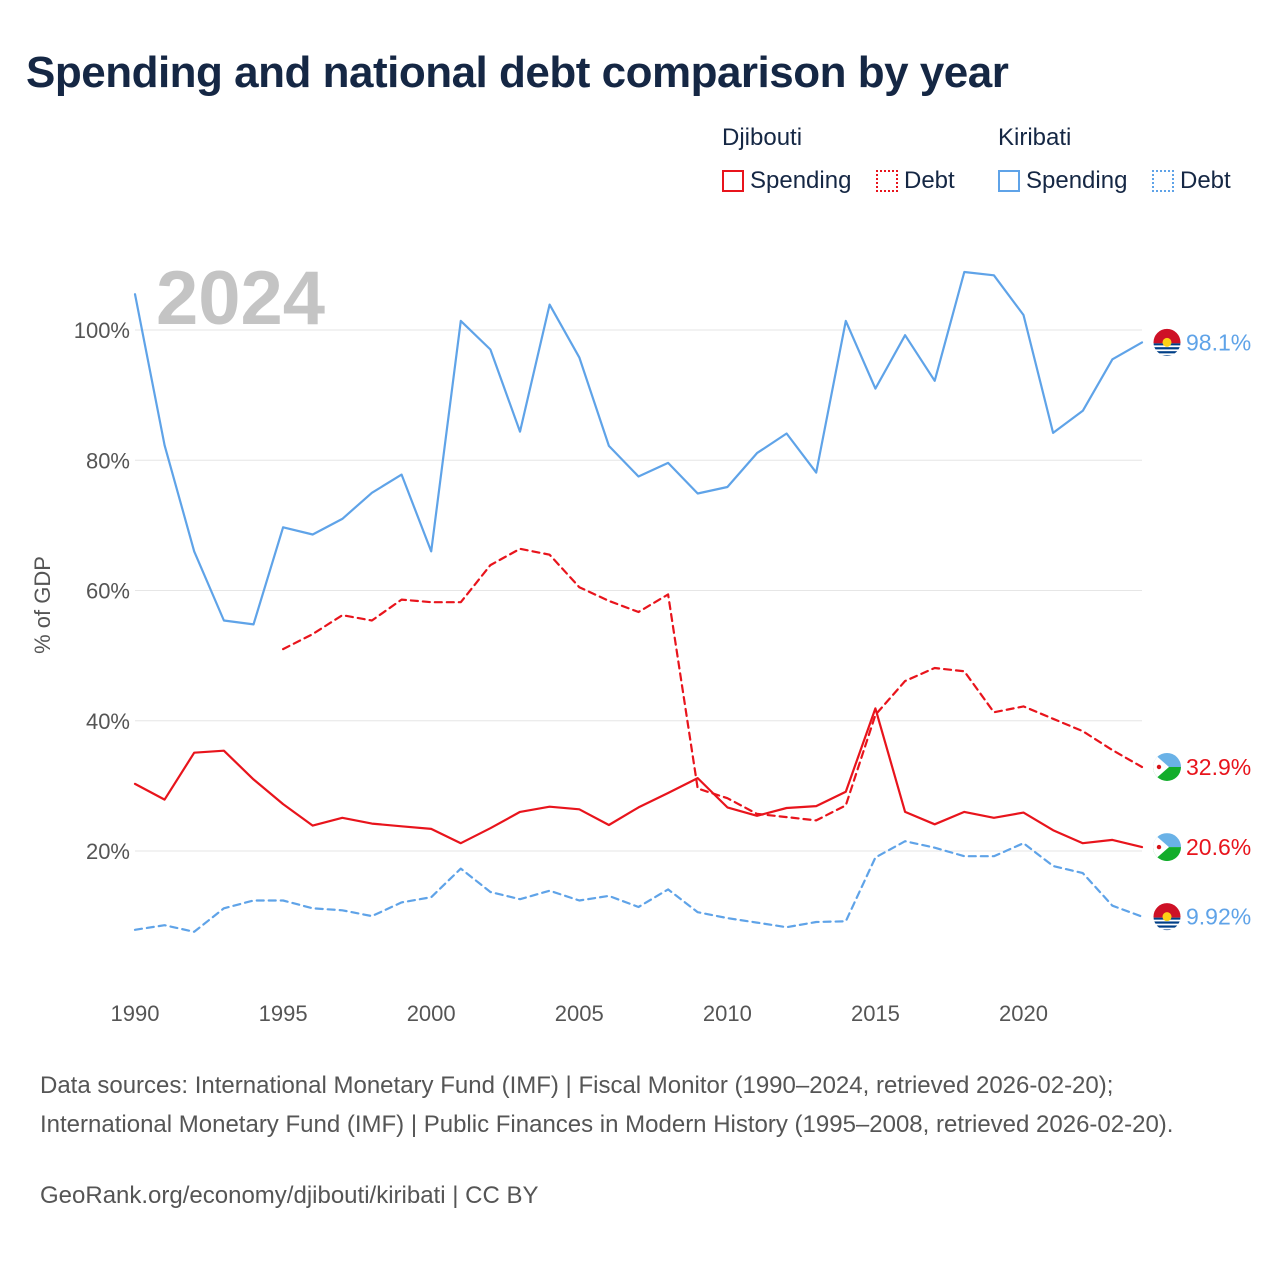 The height and width of the screenshot is (1280, 1280). Describe the element at coordinates (108, 460) in the screenshot. I see `y-tick-label: 80%` at that location.